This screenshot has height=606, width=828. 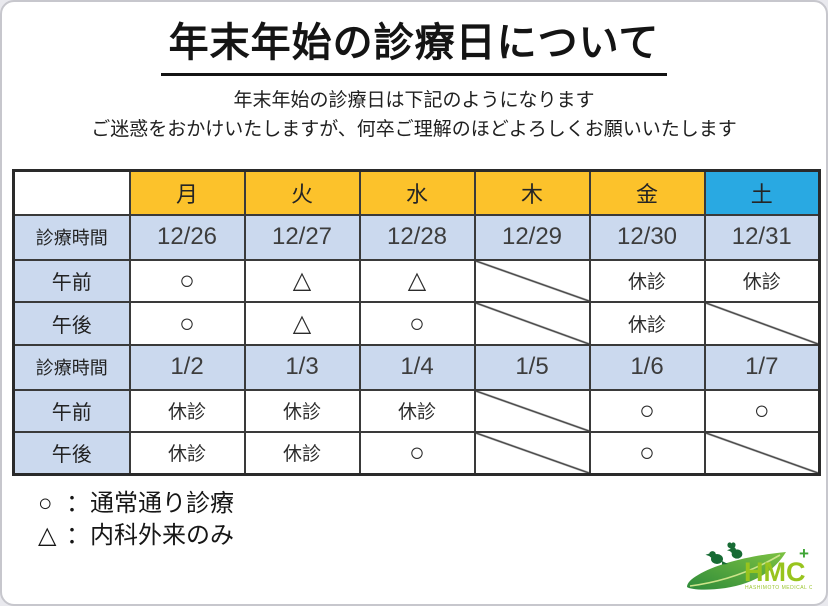 I want to click on date-cell: 1/4, so click(x=417, y=367).